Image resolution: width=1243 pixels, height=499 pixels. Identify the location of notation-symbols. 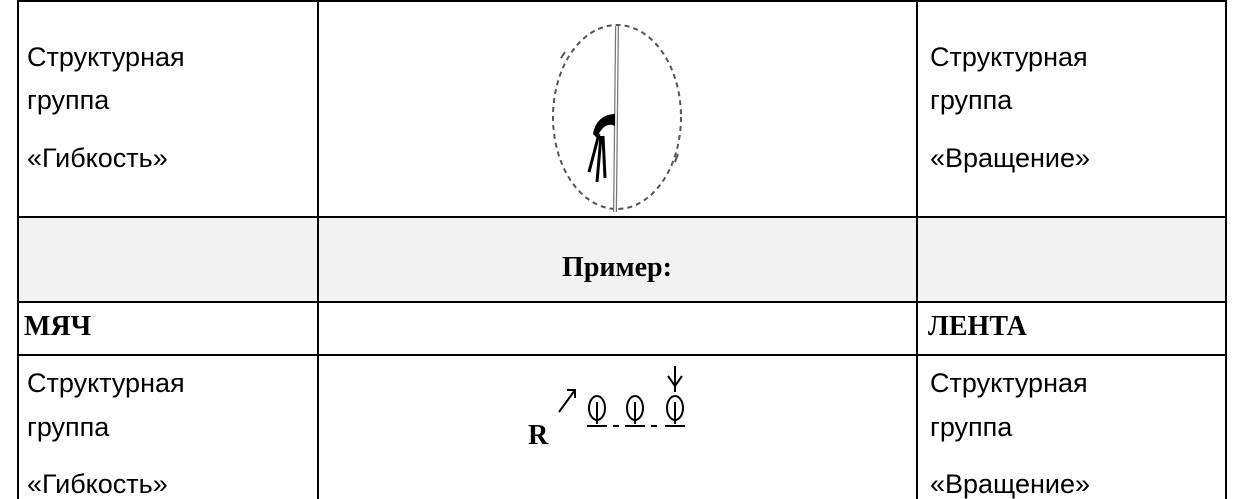
(621, 396).